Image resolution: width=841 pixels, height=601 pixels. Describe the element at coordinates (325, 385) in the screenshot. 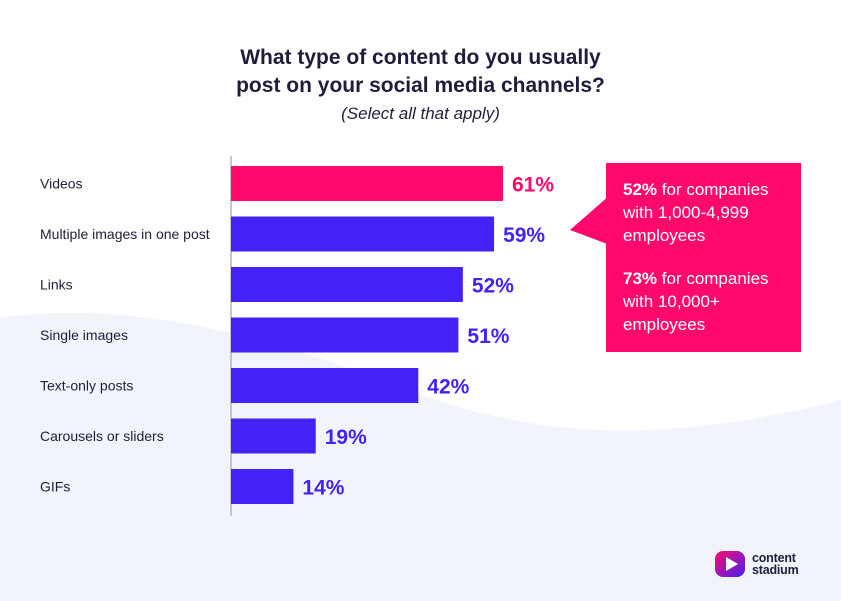

I see `bar-text-only-posts` at that location.